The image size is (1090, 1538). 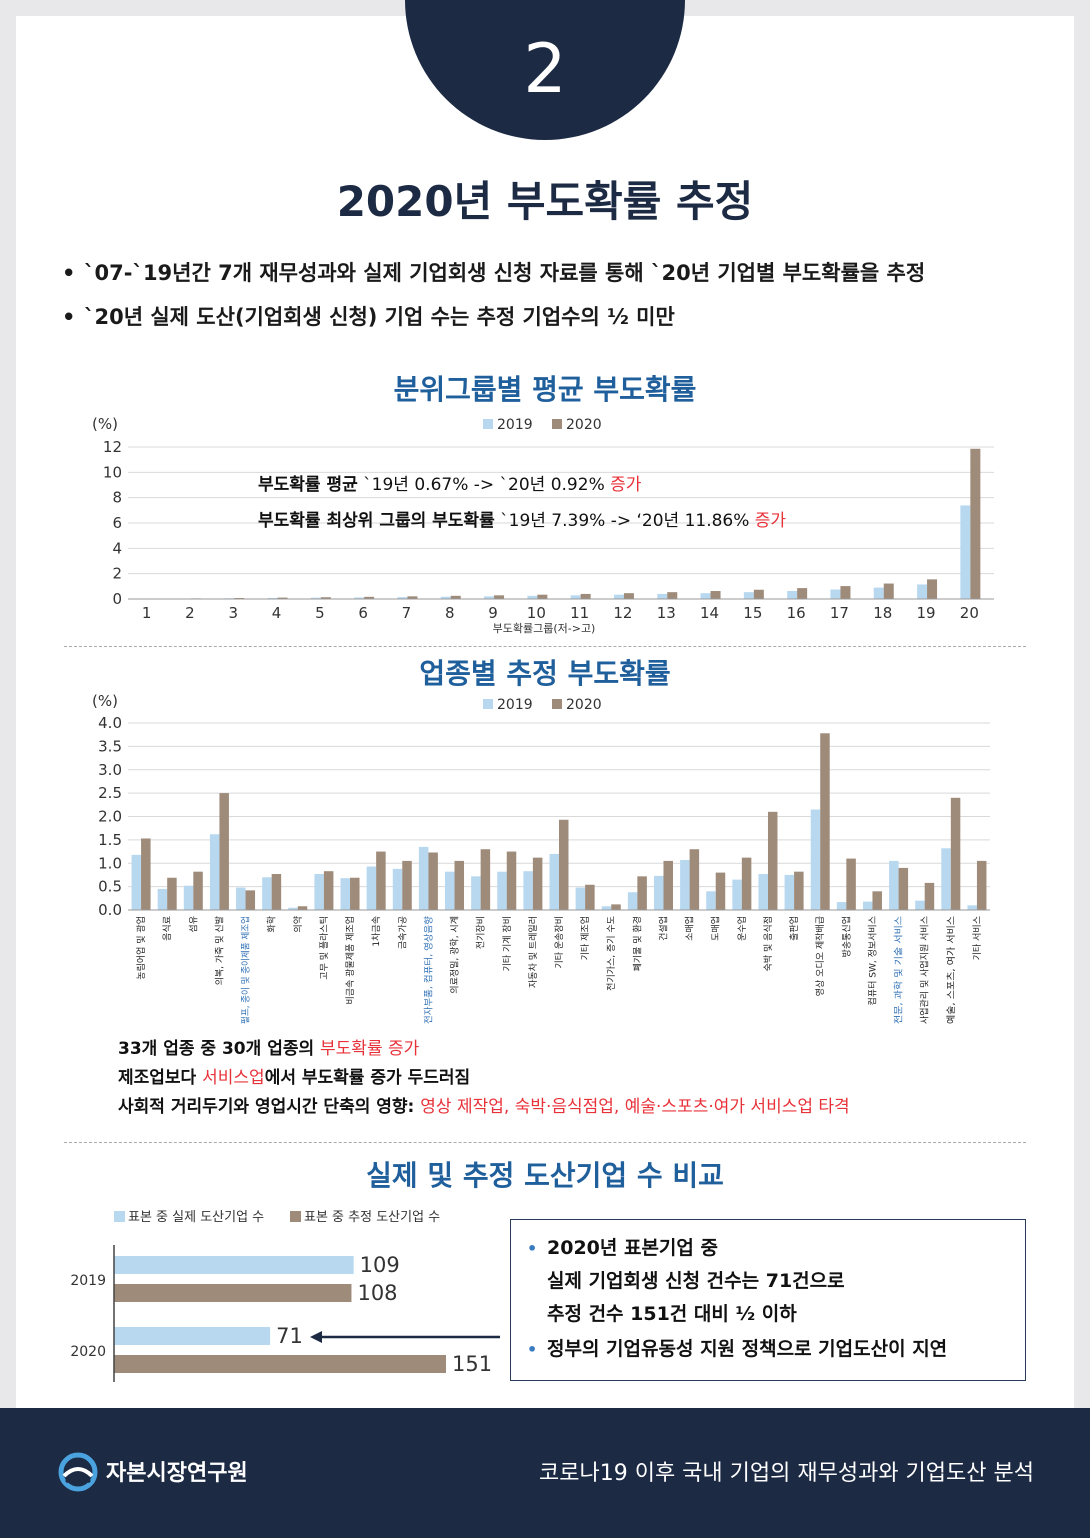 I want to click on x-tick-label: 화학, so click(x=272, y=924).